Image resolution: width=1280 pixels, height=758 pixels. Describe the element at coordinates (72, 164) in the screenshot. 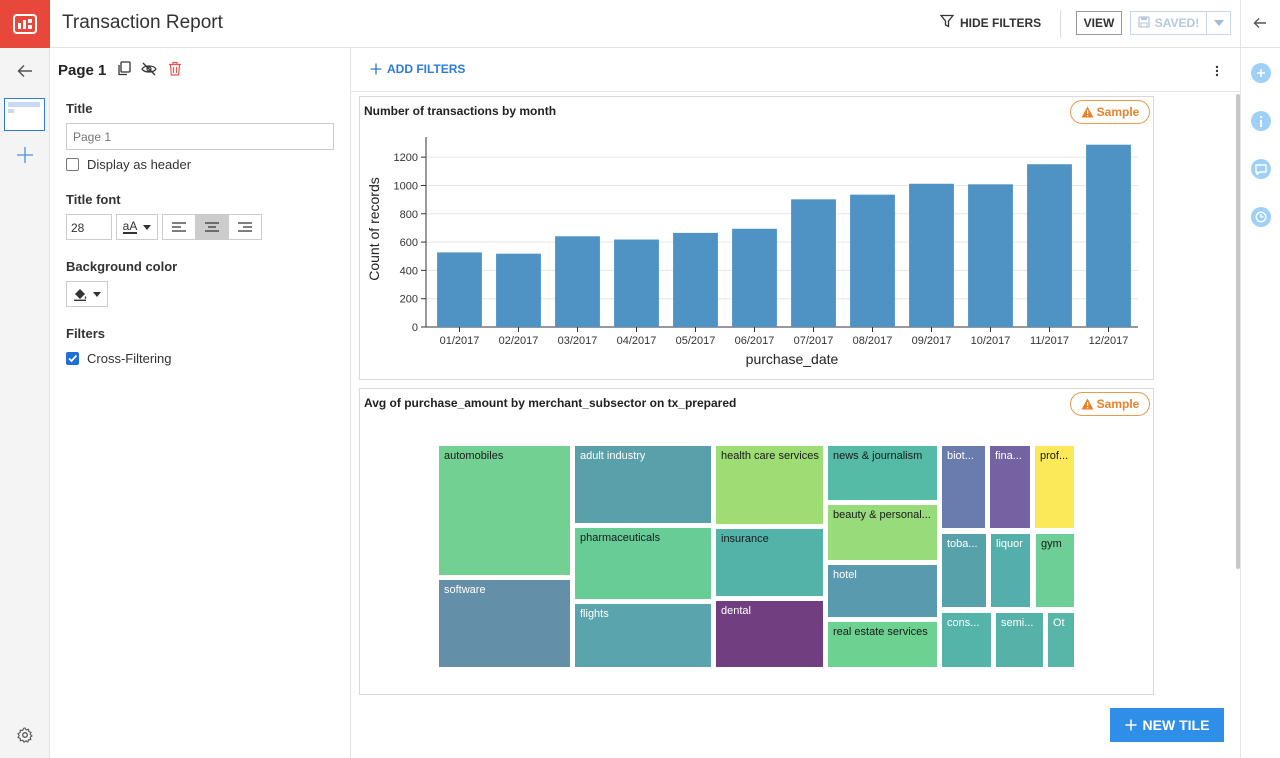

I see `display-as-header-checkbox` at that location.